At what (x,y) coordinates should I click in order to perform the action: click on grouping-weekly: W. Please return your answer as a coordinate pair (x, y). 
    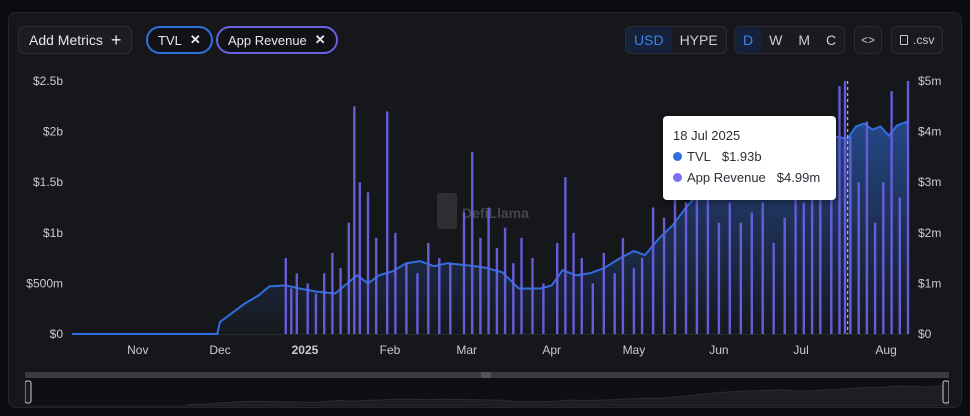
    Looking at the image, I should click on (776, 40).